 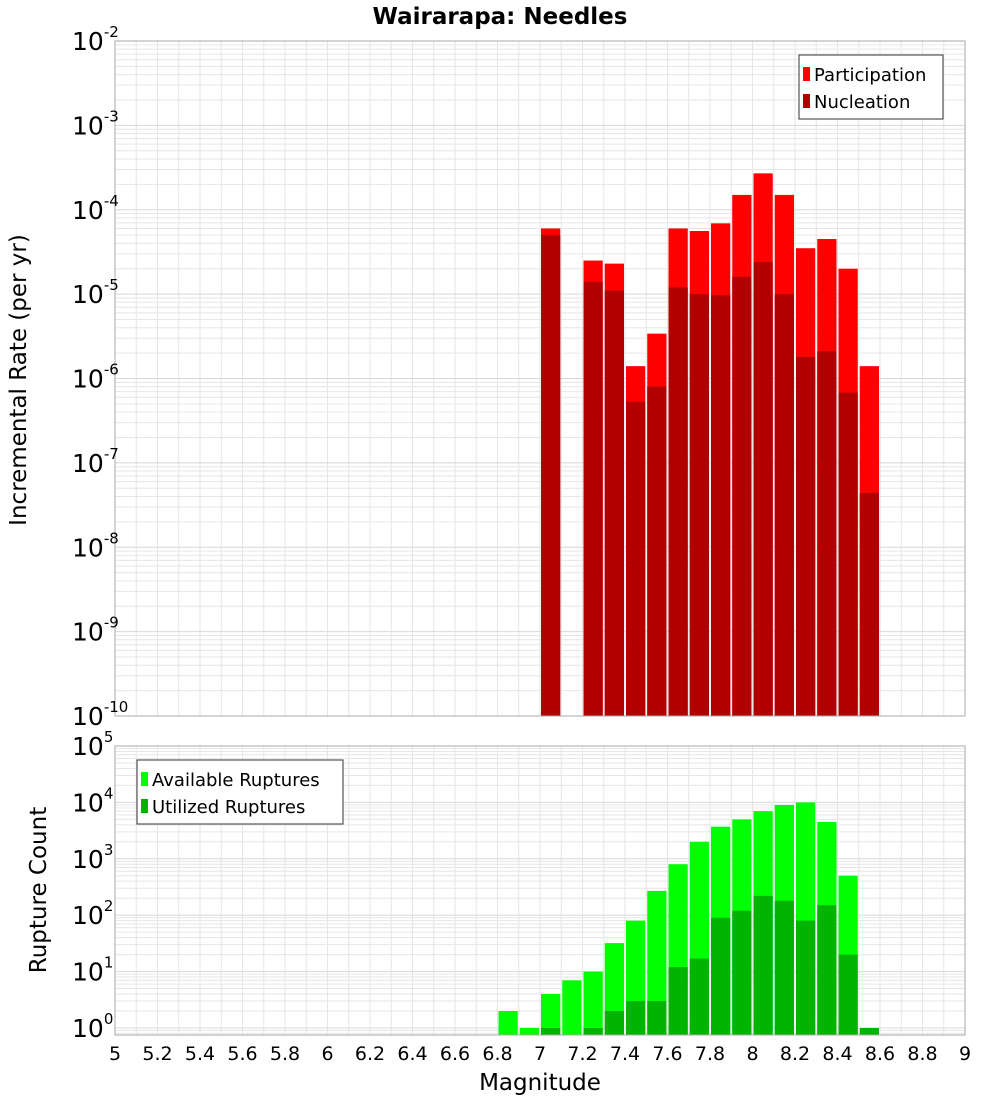 I want to click on x-tick-label: 7.6, so click(x=667, y=1054).